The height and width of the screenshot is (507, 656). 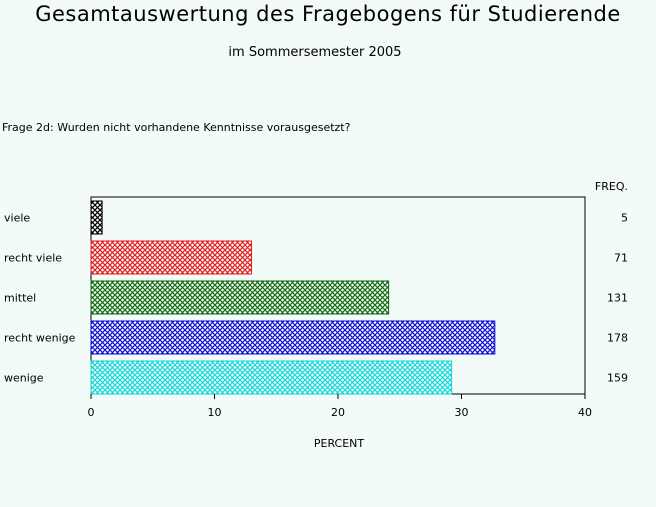 I want to click on category-label: recht wenige, so click(x=40, y=338).